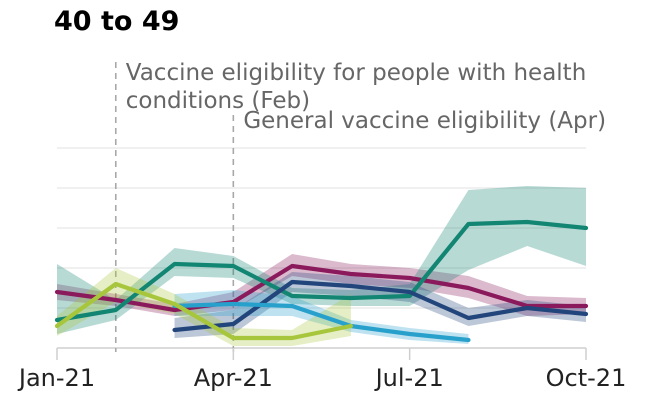 The image size is (656, 401). What do you see at coordinates (321, 370) in the screenshot?
I see `x-axis: Jan-21 Apr-21 Jul-21 Oct-21` at bounding box center [321, 370].